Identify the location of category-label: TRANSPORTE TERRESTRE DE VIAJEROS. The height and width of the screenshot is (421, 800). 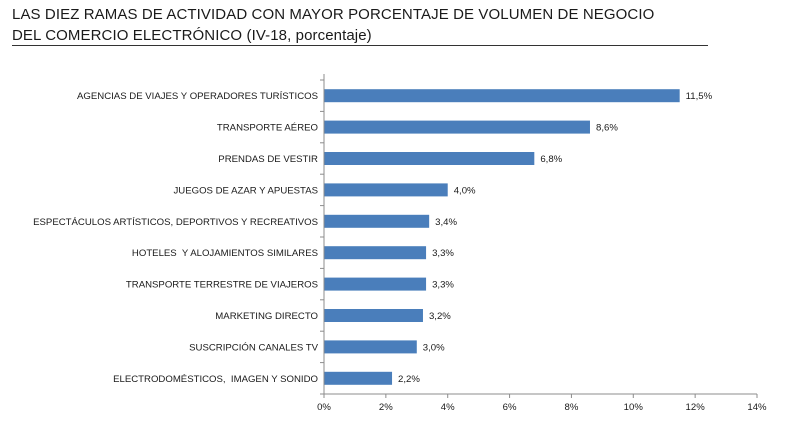
(222, 285).